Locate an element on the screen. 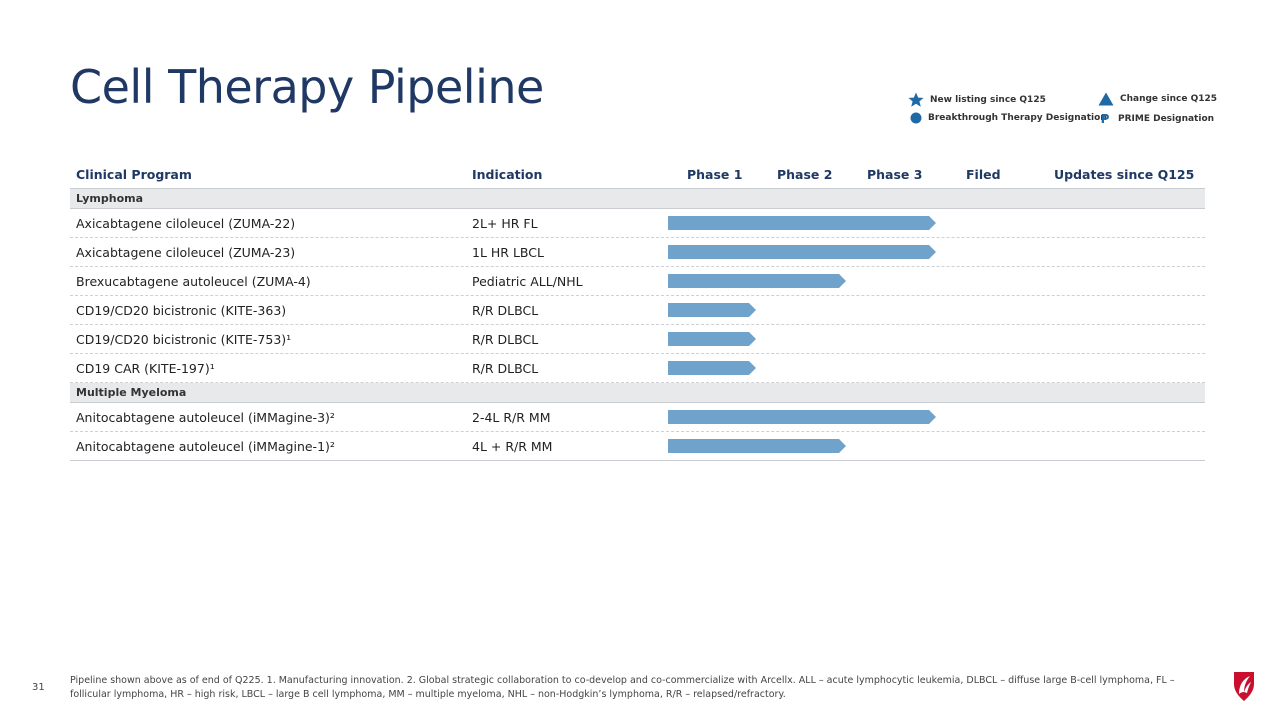 The image size is (1280, 720). program-name: Axicabtagene ciloleucel (ZUMA-22) is located at coordinates (186, 223).